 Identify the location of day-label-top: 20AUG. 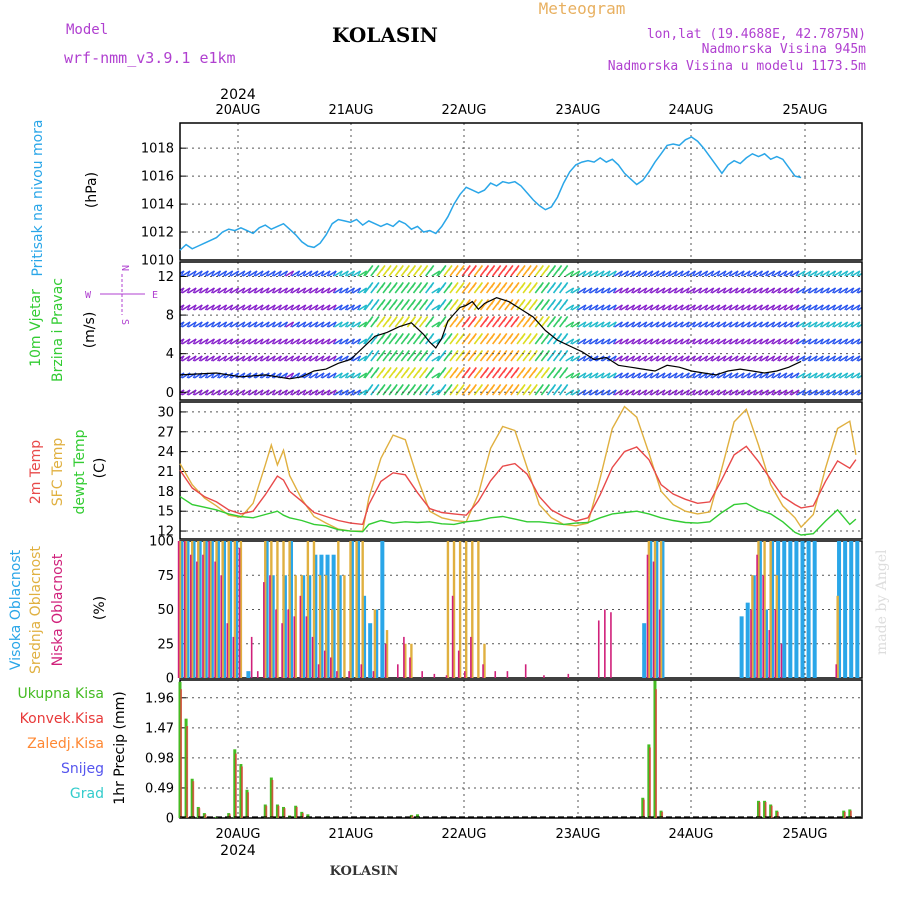
(237, 110).